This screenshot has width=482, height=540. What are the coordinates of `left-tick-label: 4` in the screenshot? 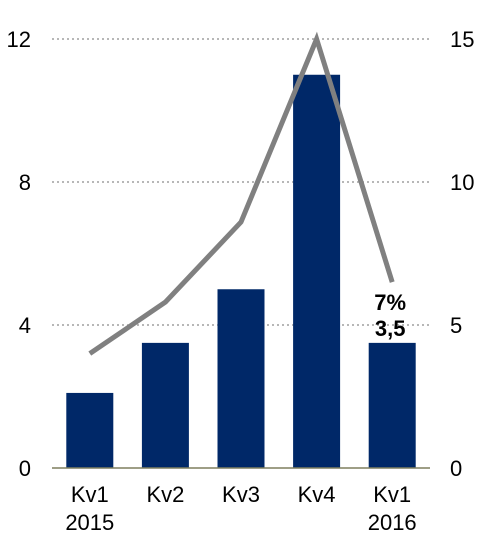 It's located at (25, 325).